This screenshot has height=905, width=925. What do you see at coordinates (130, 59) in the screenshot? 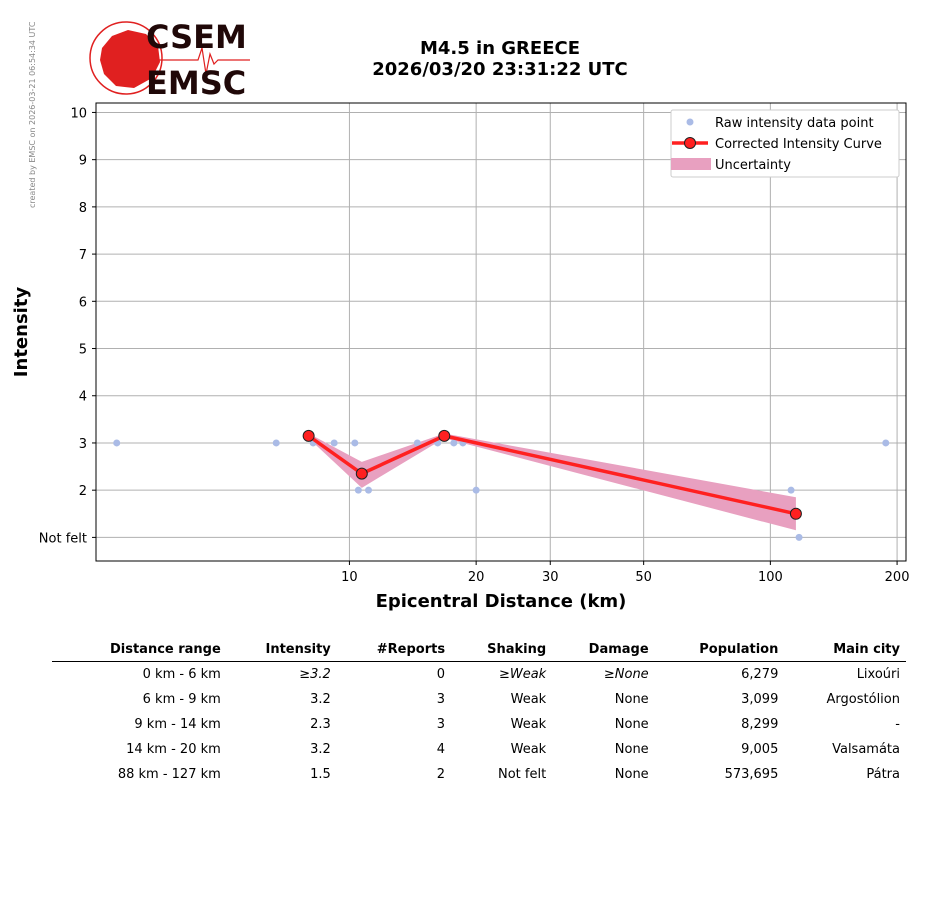
I see `map-shape` at bounding box center [130, 59].